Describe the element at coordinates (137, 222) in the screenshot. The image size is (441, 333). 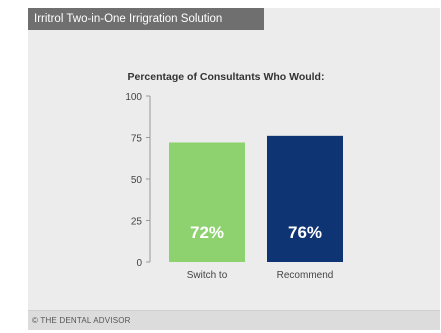
I see `y-tick-label: 25` at that location.